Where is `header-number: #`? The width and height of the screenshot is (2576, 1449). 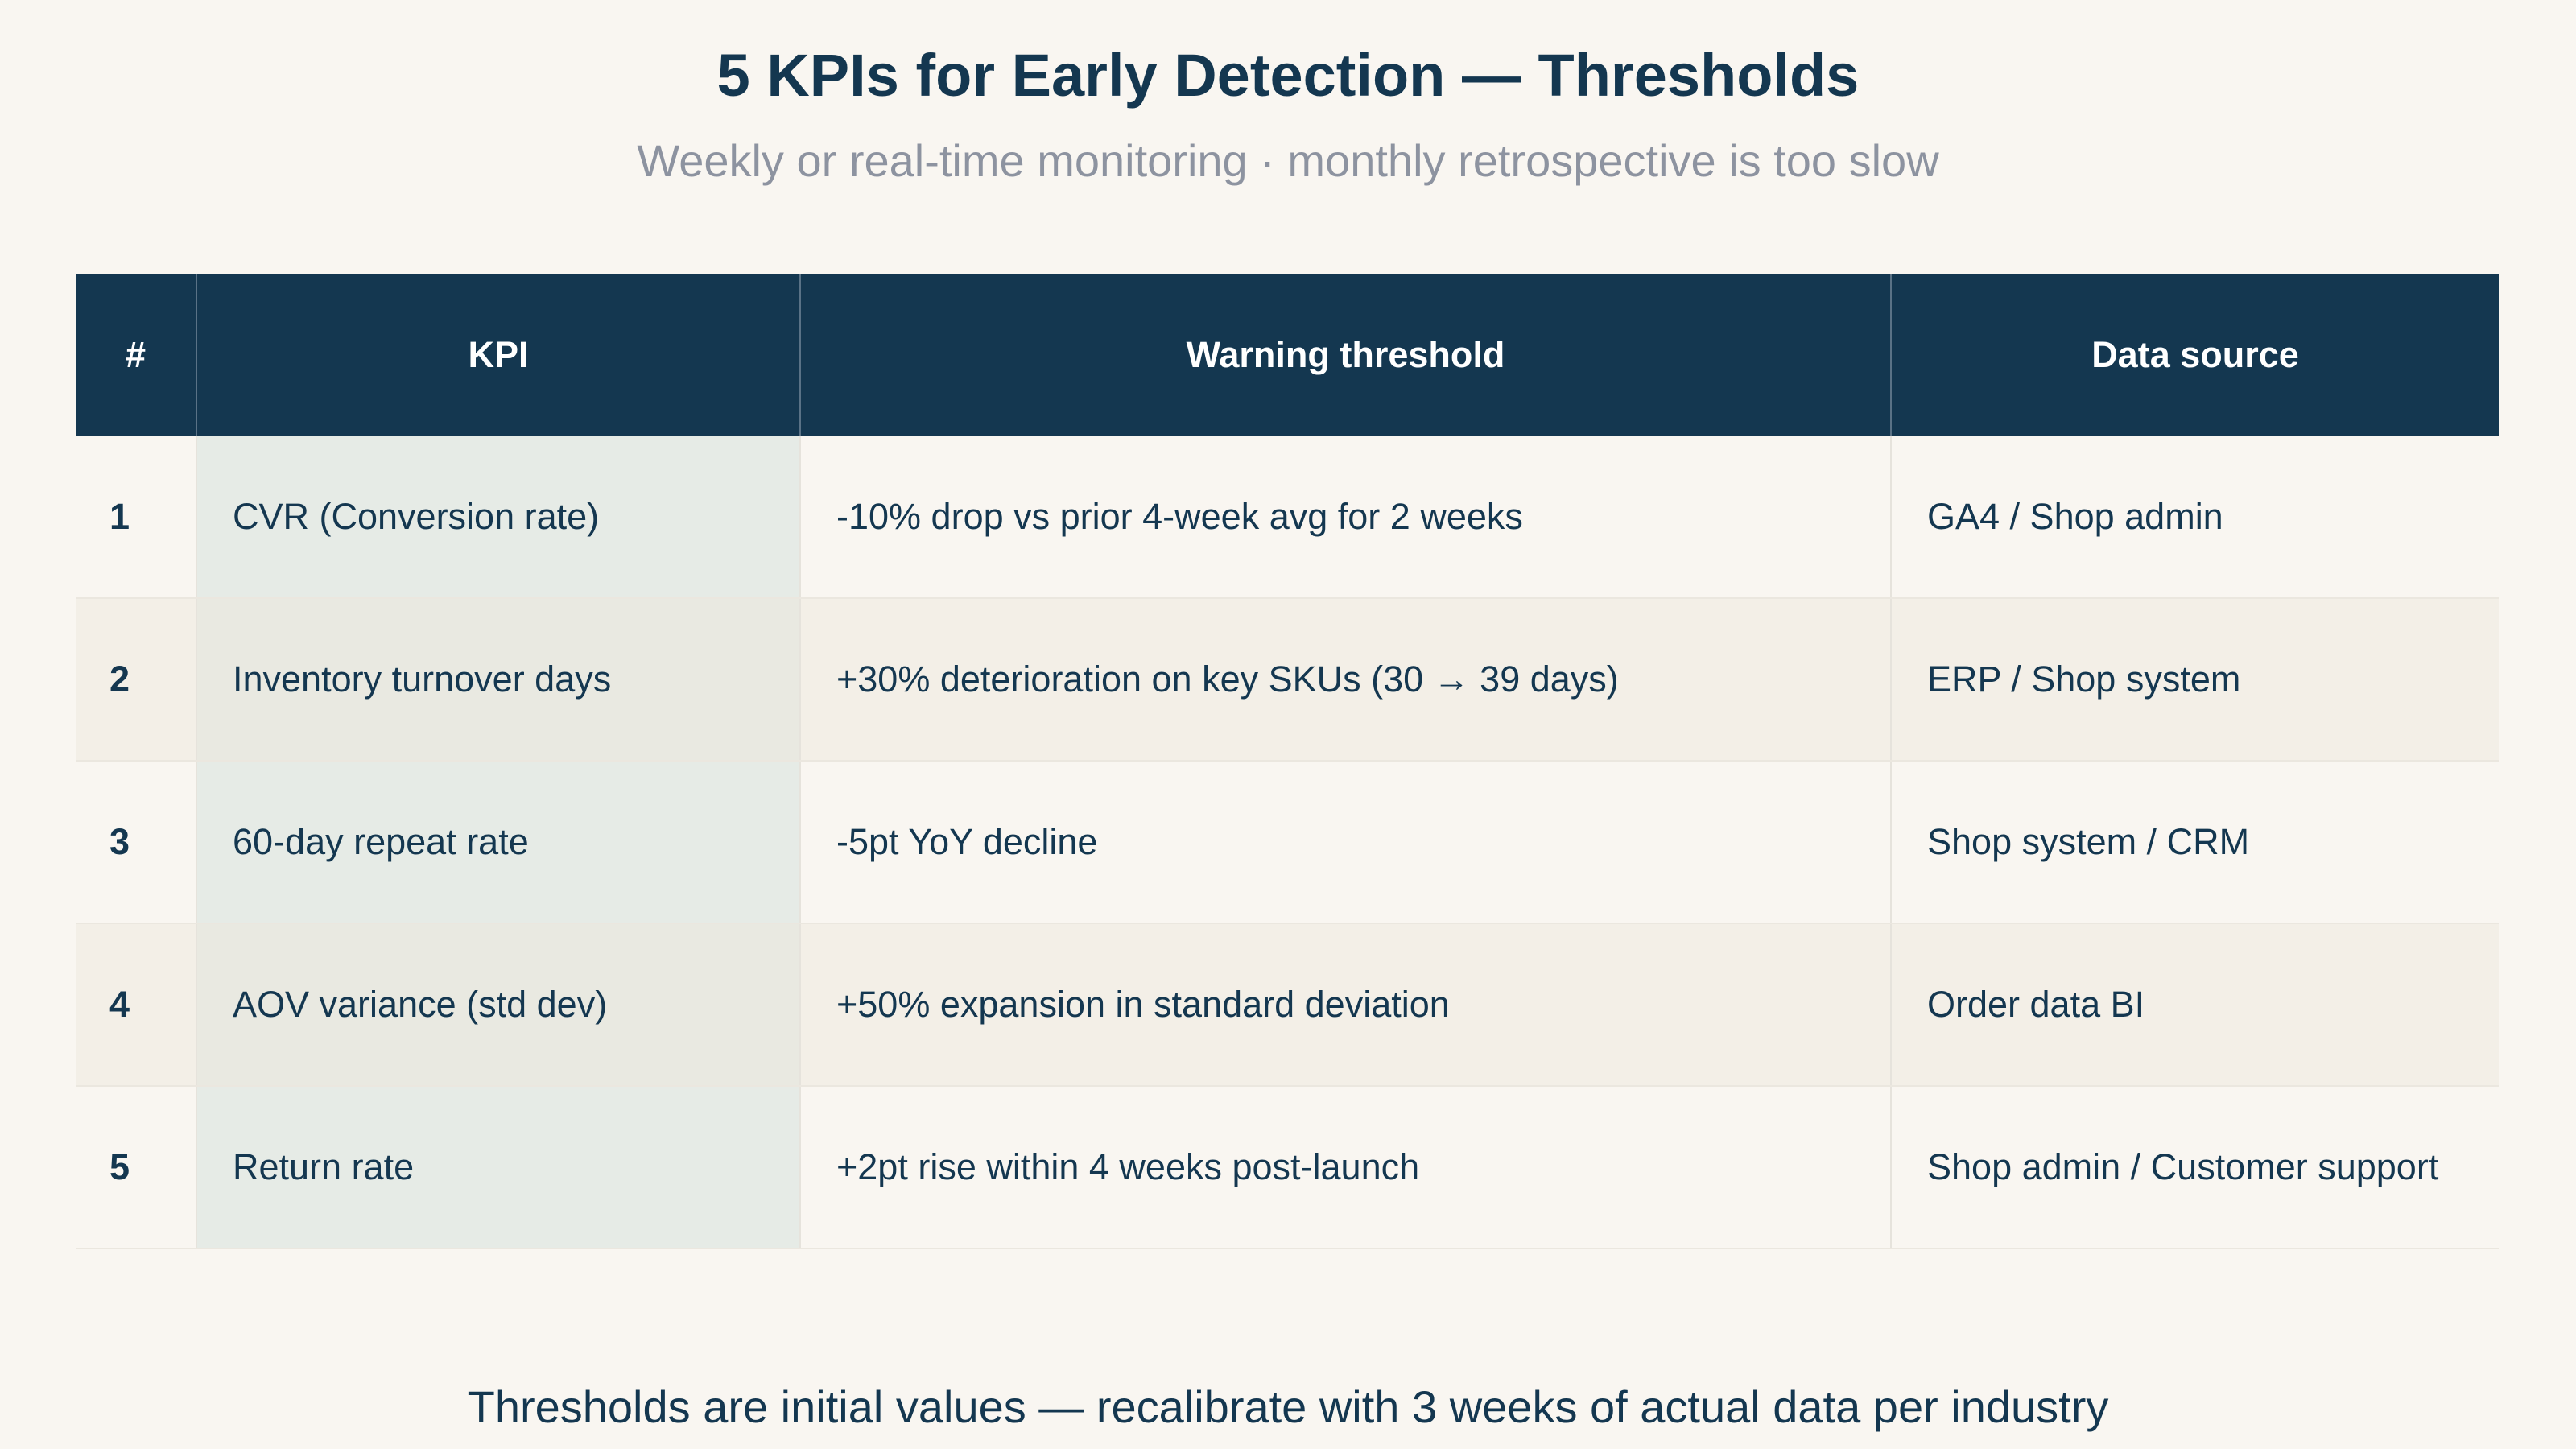 header-number: # is located at coordinates (136, 355).